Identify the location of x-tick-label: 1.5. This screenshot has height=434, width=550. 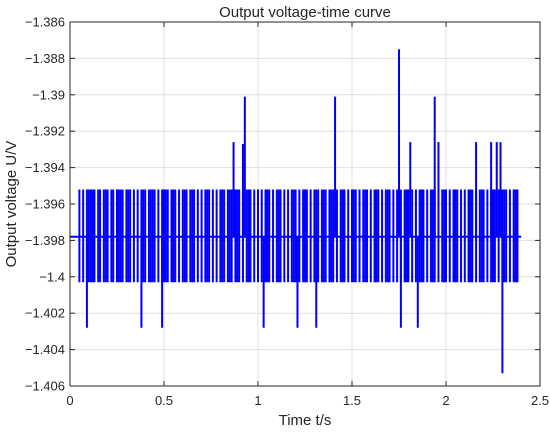
(352, 400).